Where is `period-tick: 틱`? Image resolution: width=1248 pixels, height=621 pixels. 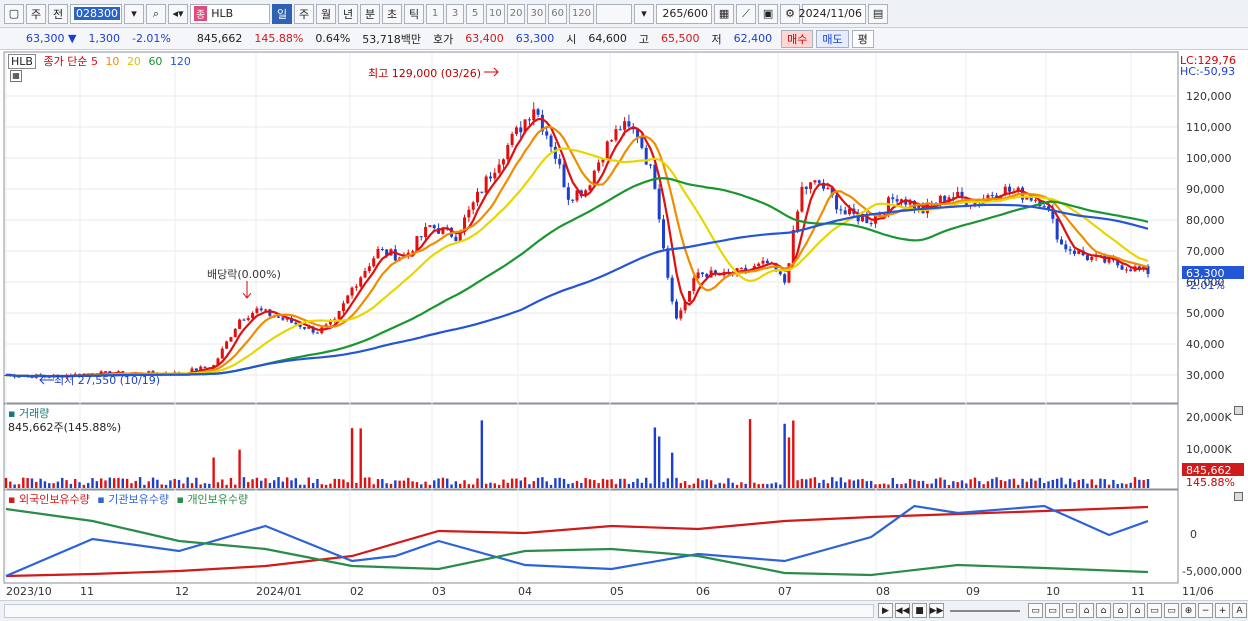 period-tick: 틱 is located at coordinates (414, 13).